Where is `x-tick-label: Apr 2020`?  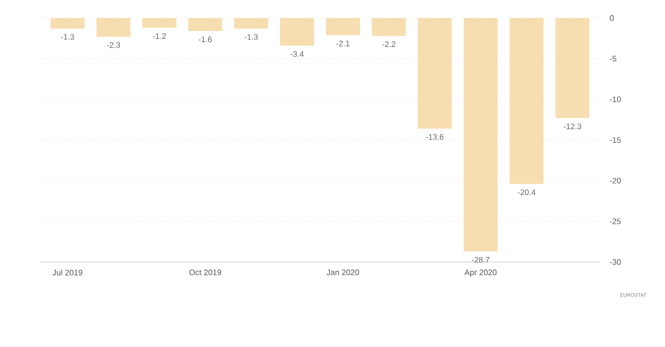 x-tick-label: Apr 2020 is located at coordinates (480, 273).